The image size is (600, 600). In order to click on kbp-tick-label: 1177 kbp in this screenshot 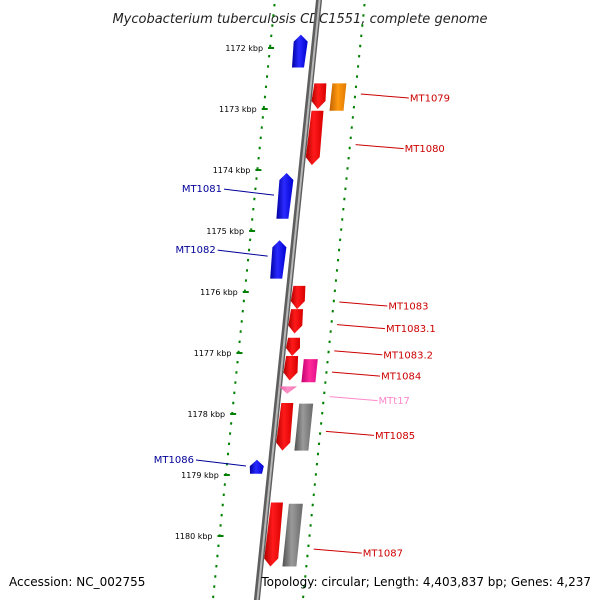, I will do `click(213, 353)`.